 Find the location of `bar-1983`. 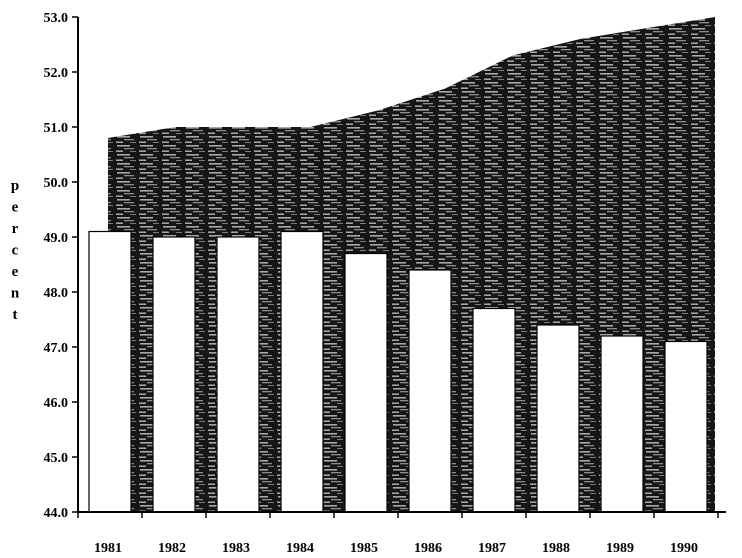

bar-1983 is located at coordinates (238, 374).